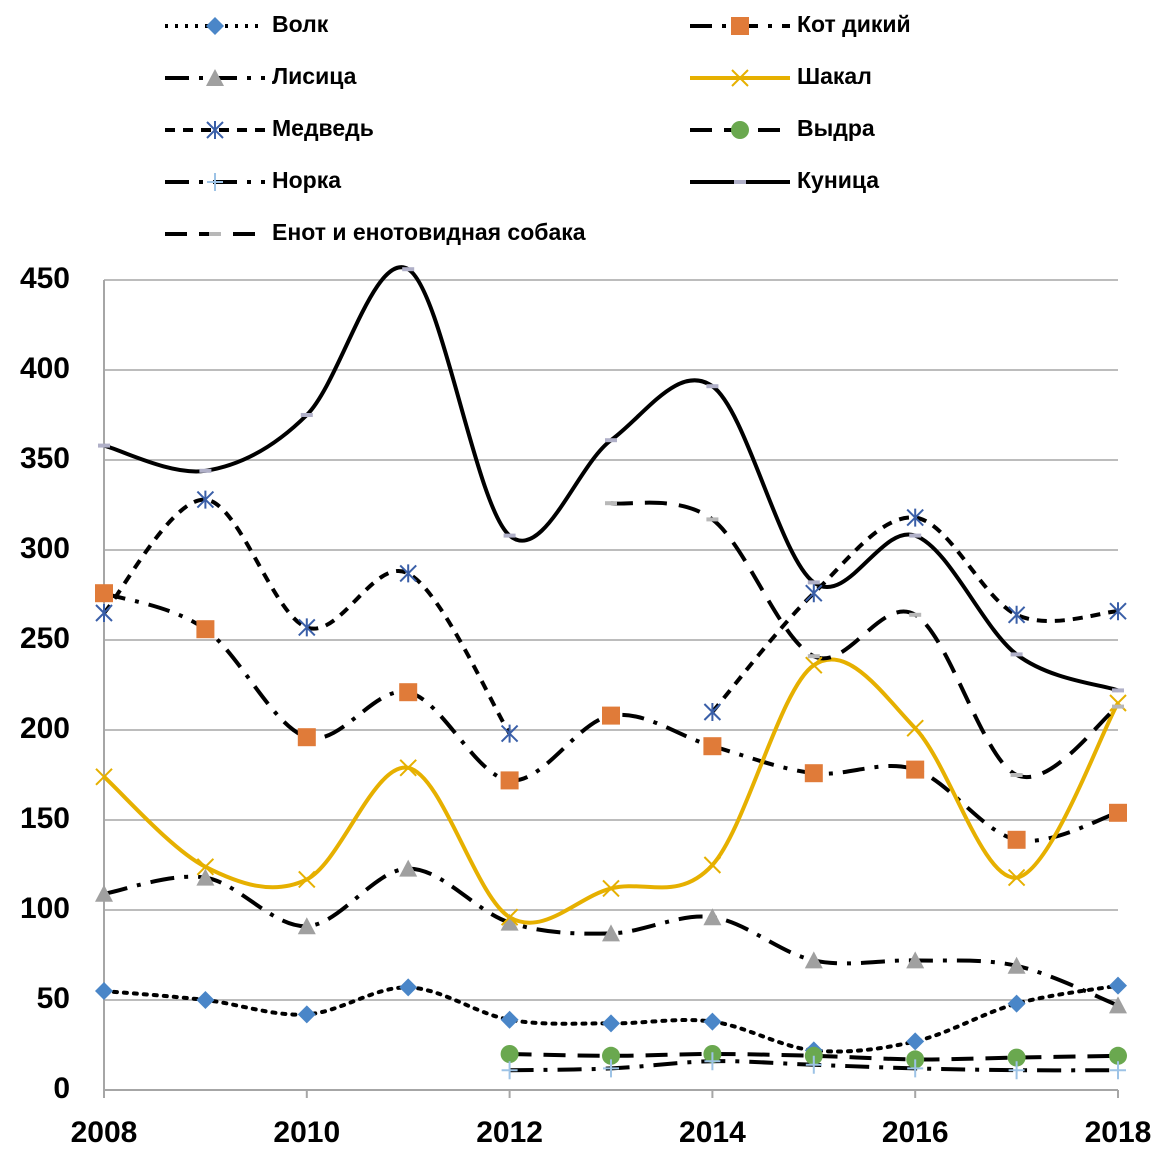  Describe the element at coordinates (1118, 1132) in the screenshot. I see `x-tick-label: 2018` at that location.